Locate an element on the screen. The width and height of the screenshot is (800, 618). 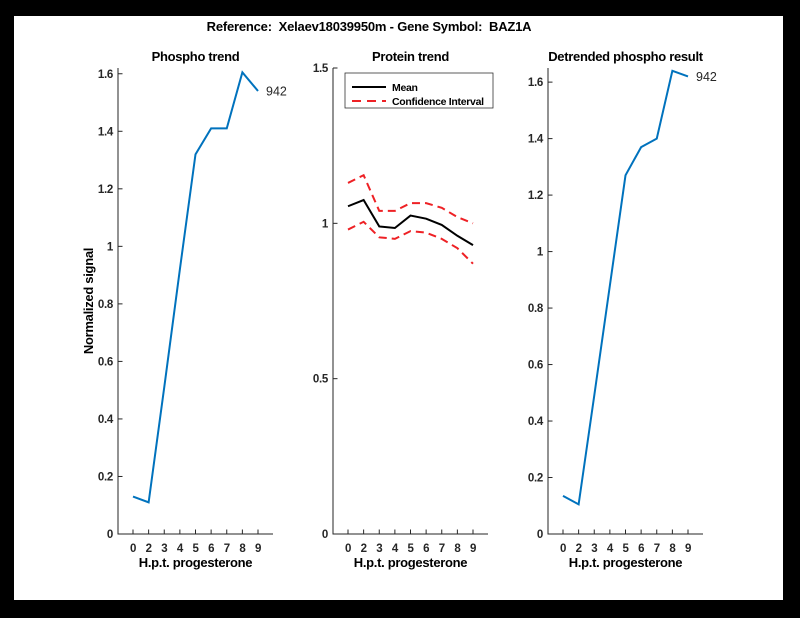
y-tick-label: 0.5 is located at coordinates (321, 380).